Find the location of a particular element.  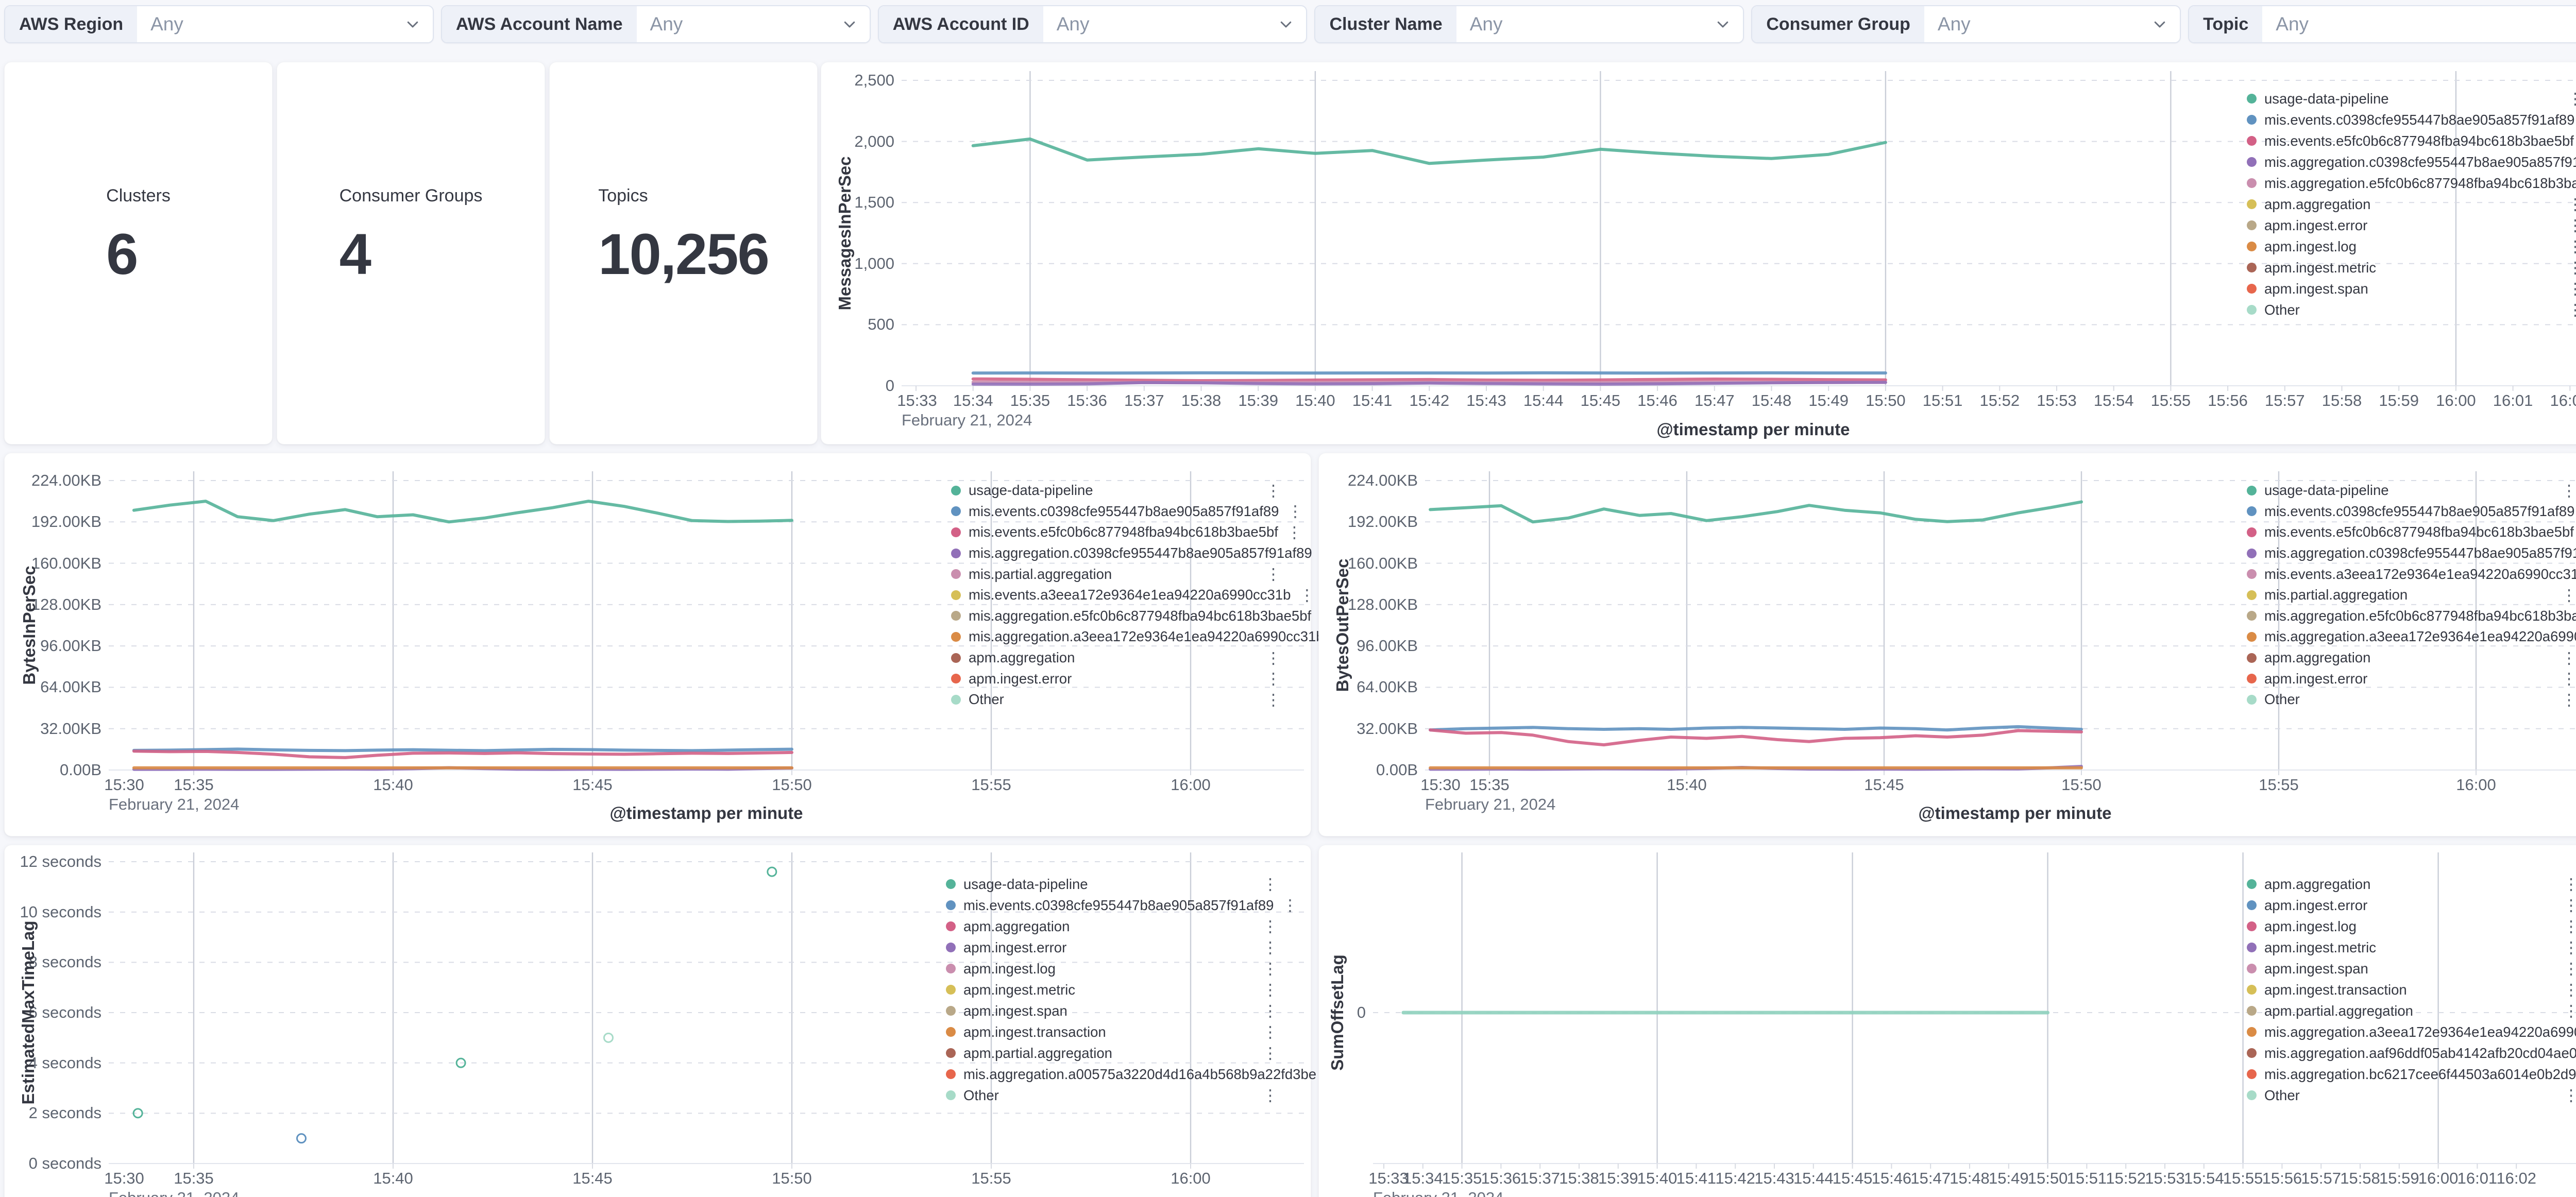

legend-item-label: apm.ingest.span is located at coordinates (2316, 288).